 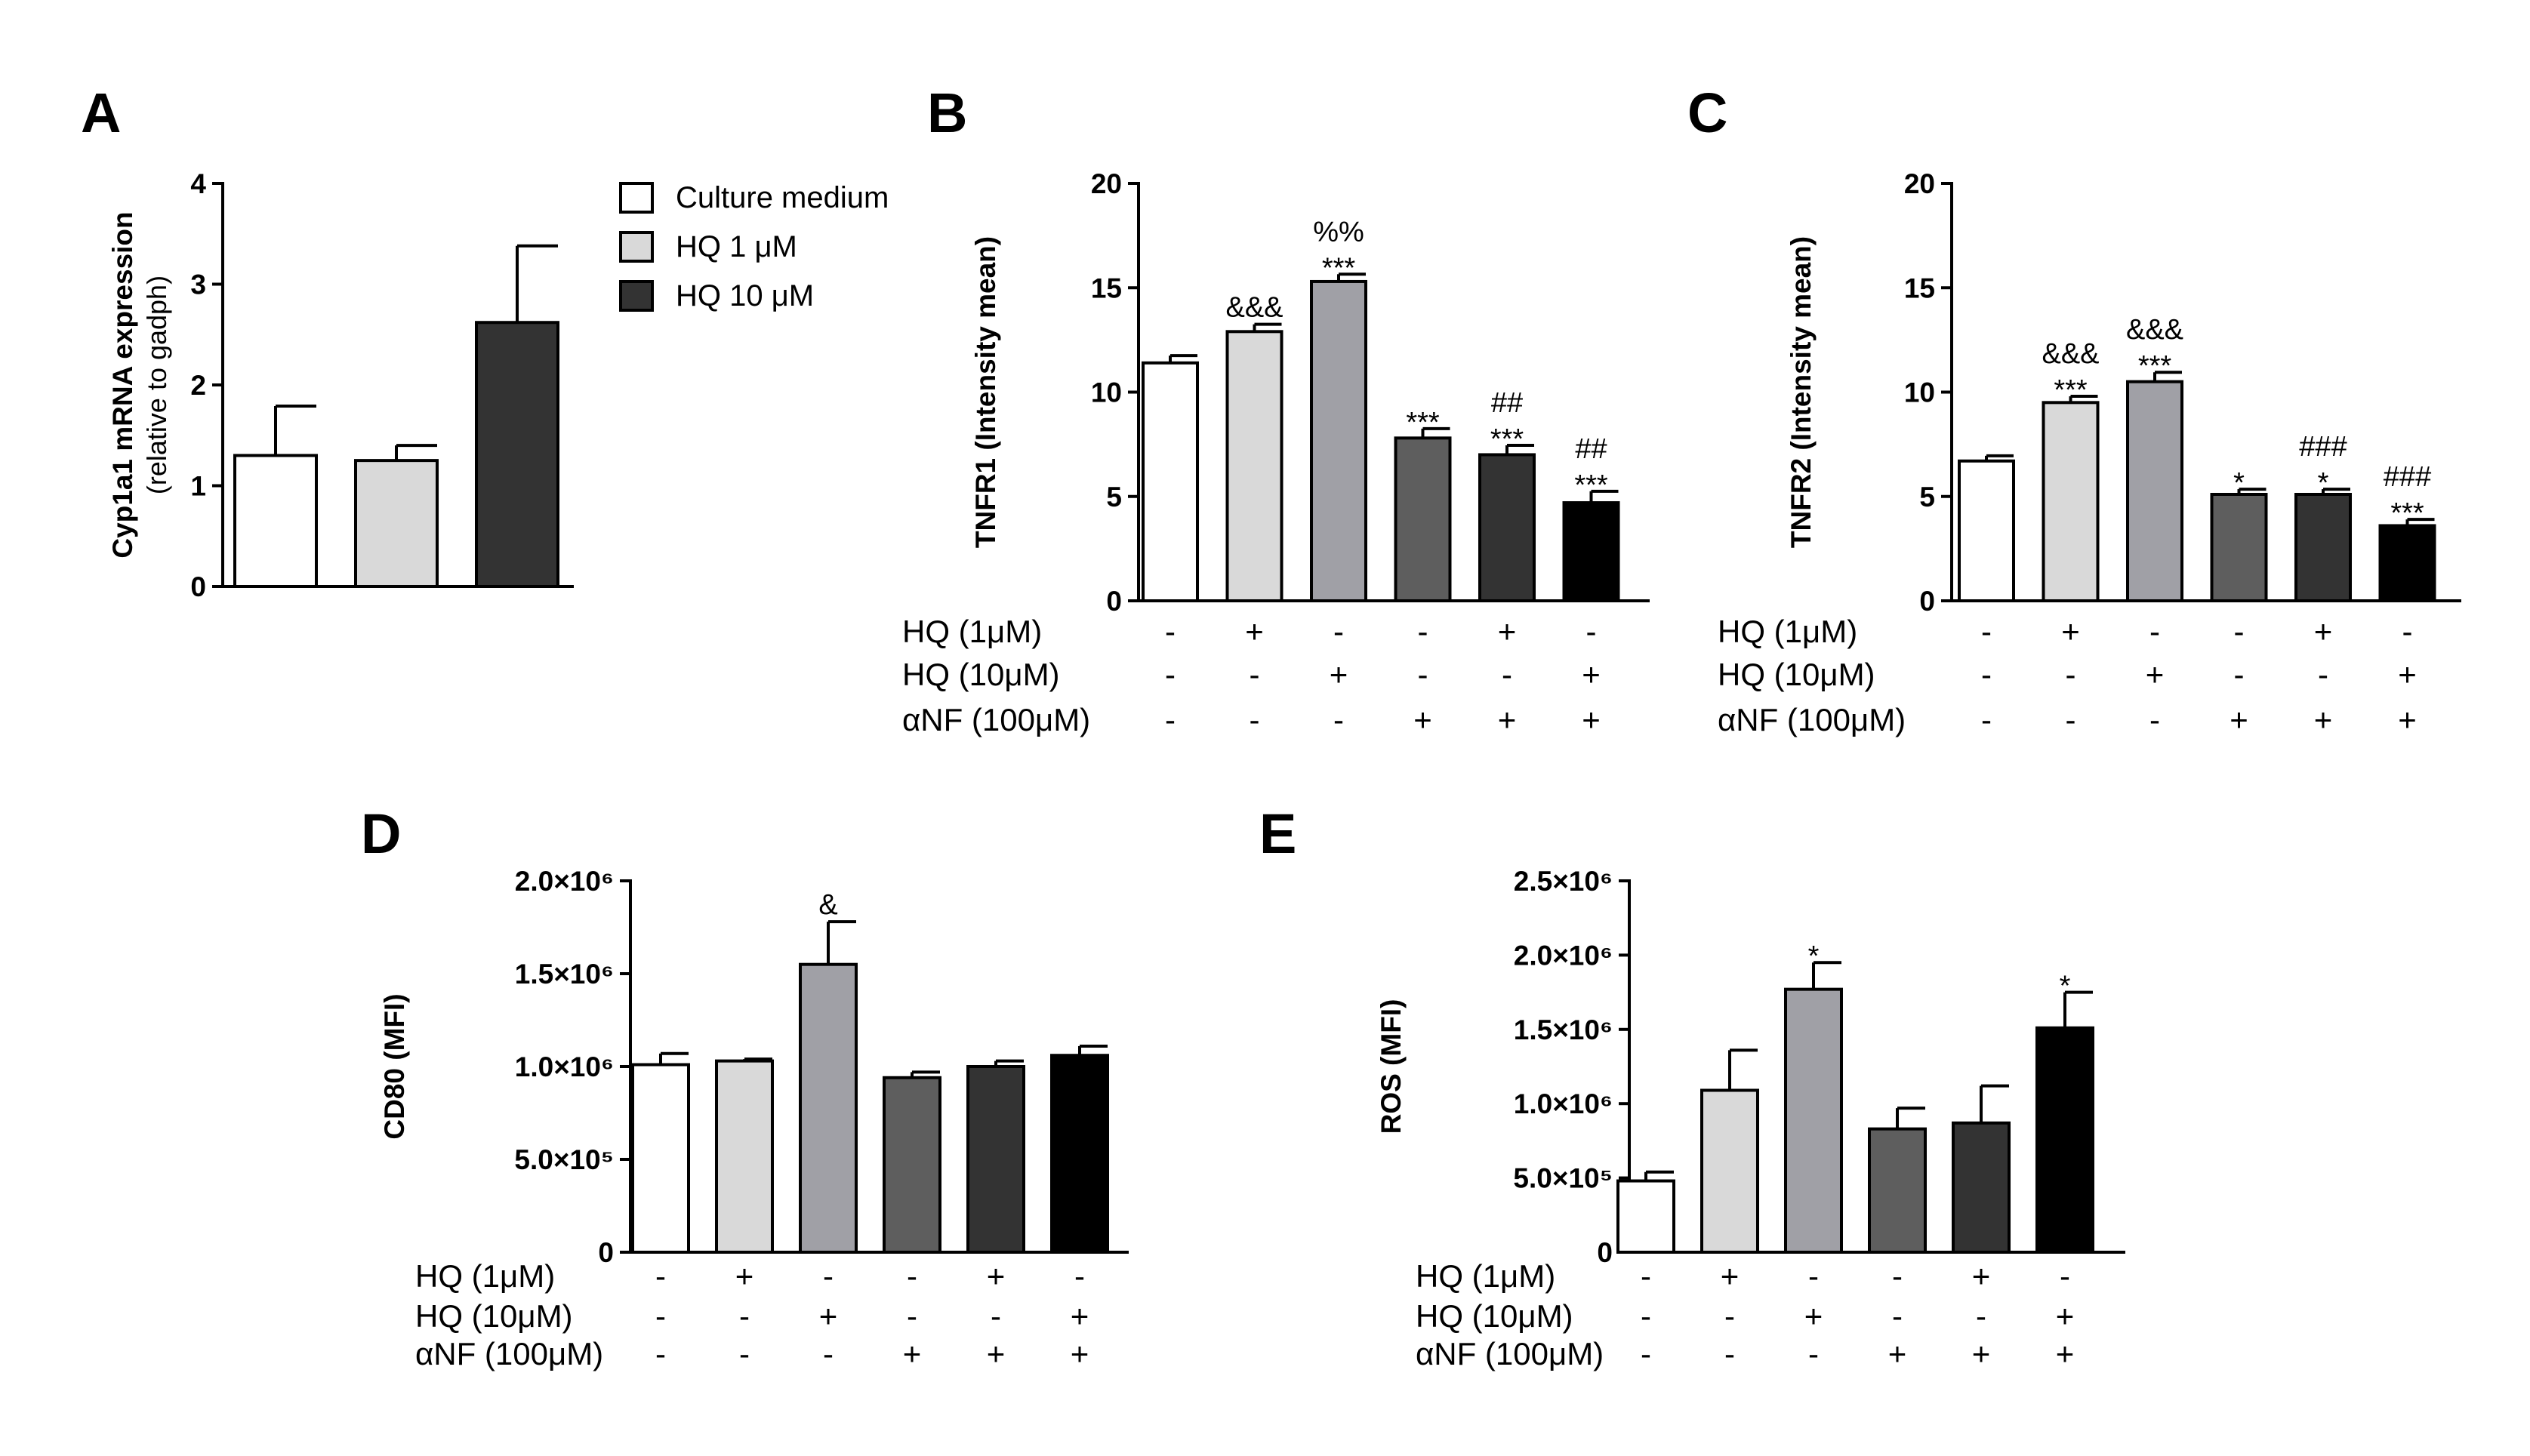 I want to click on significance-mark: ###, so click(x=2407, y=477).